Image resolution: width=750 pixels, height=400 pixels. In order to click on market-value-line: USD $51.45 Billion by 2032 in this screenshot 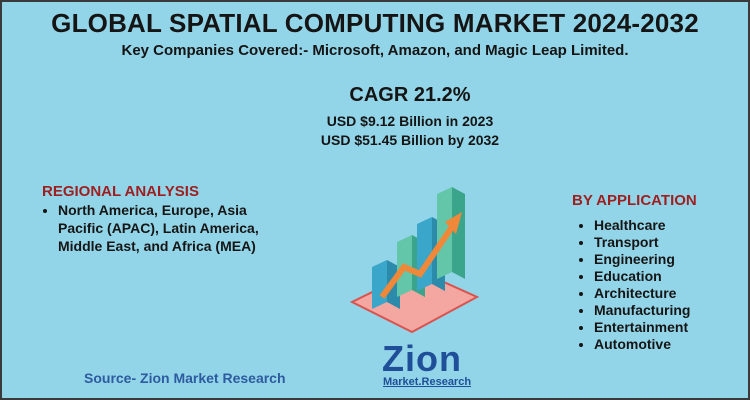, I will do `click(410, 140)`.